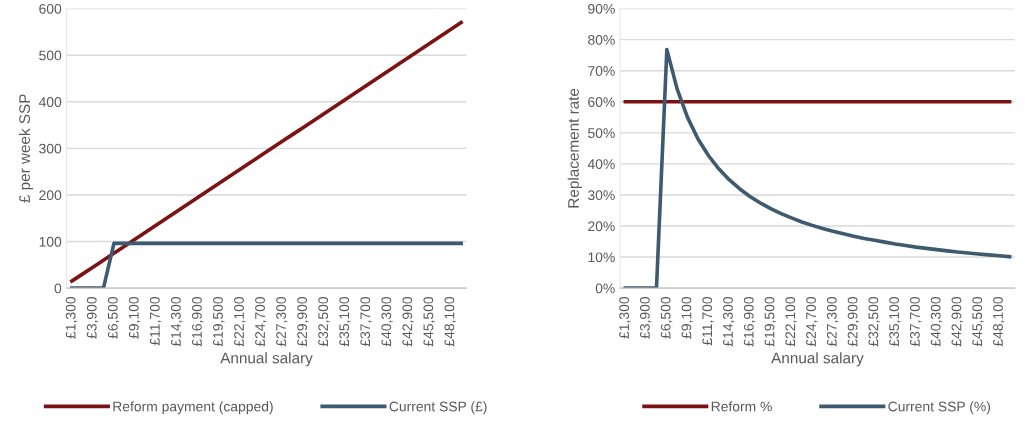 Image resolution: width=1025 pixels, height=430 pixels. I want to click on y-tick-label: 10%, so click(601, 257).